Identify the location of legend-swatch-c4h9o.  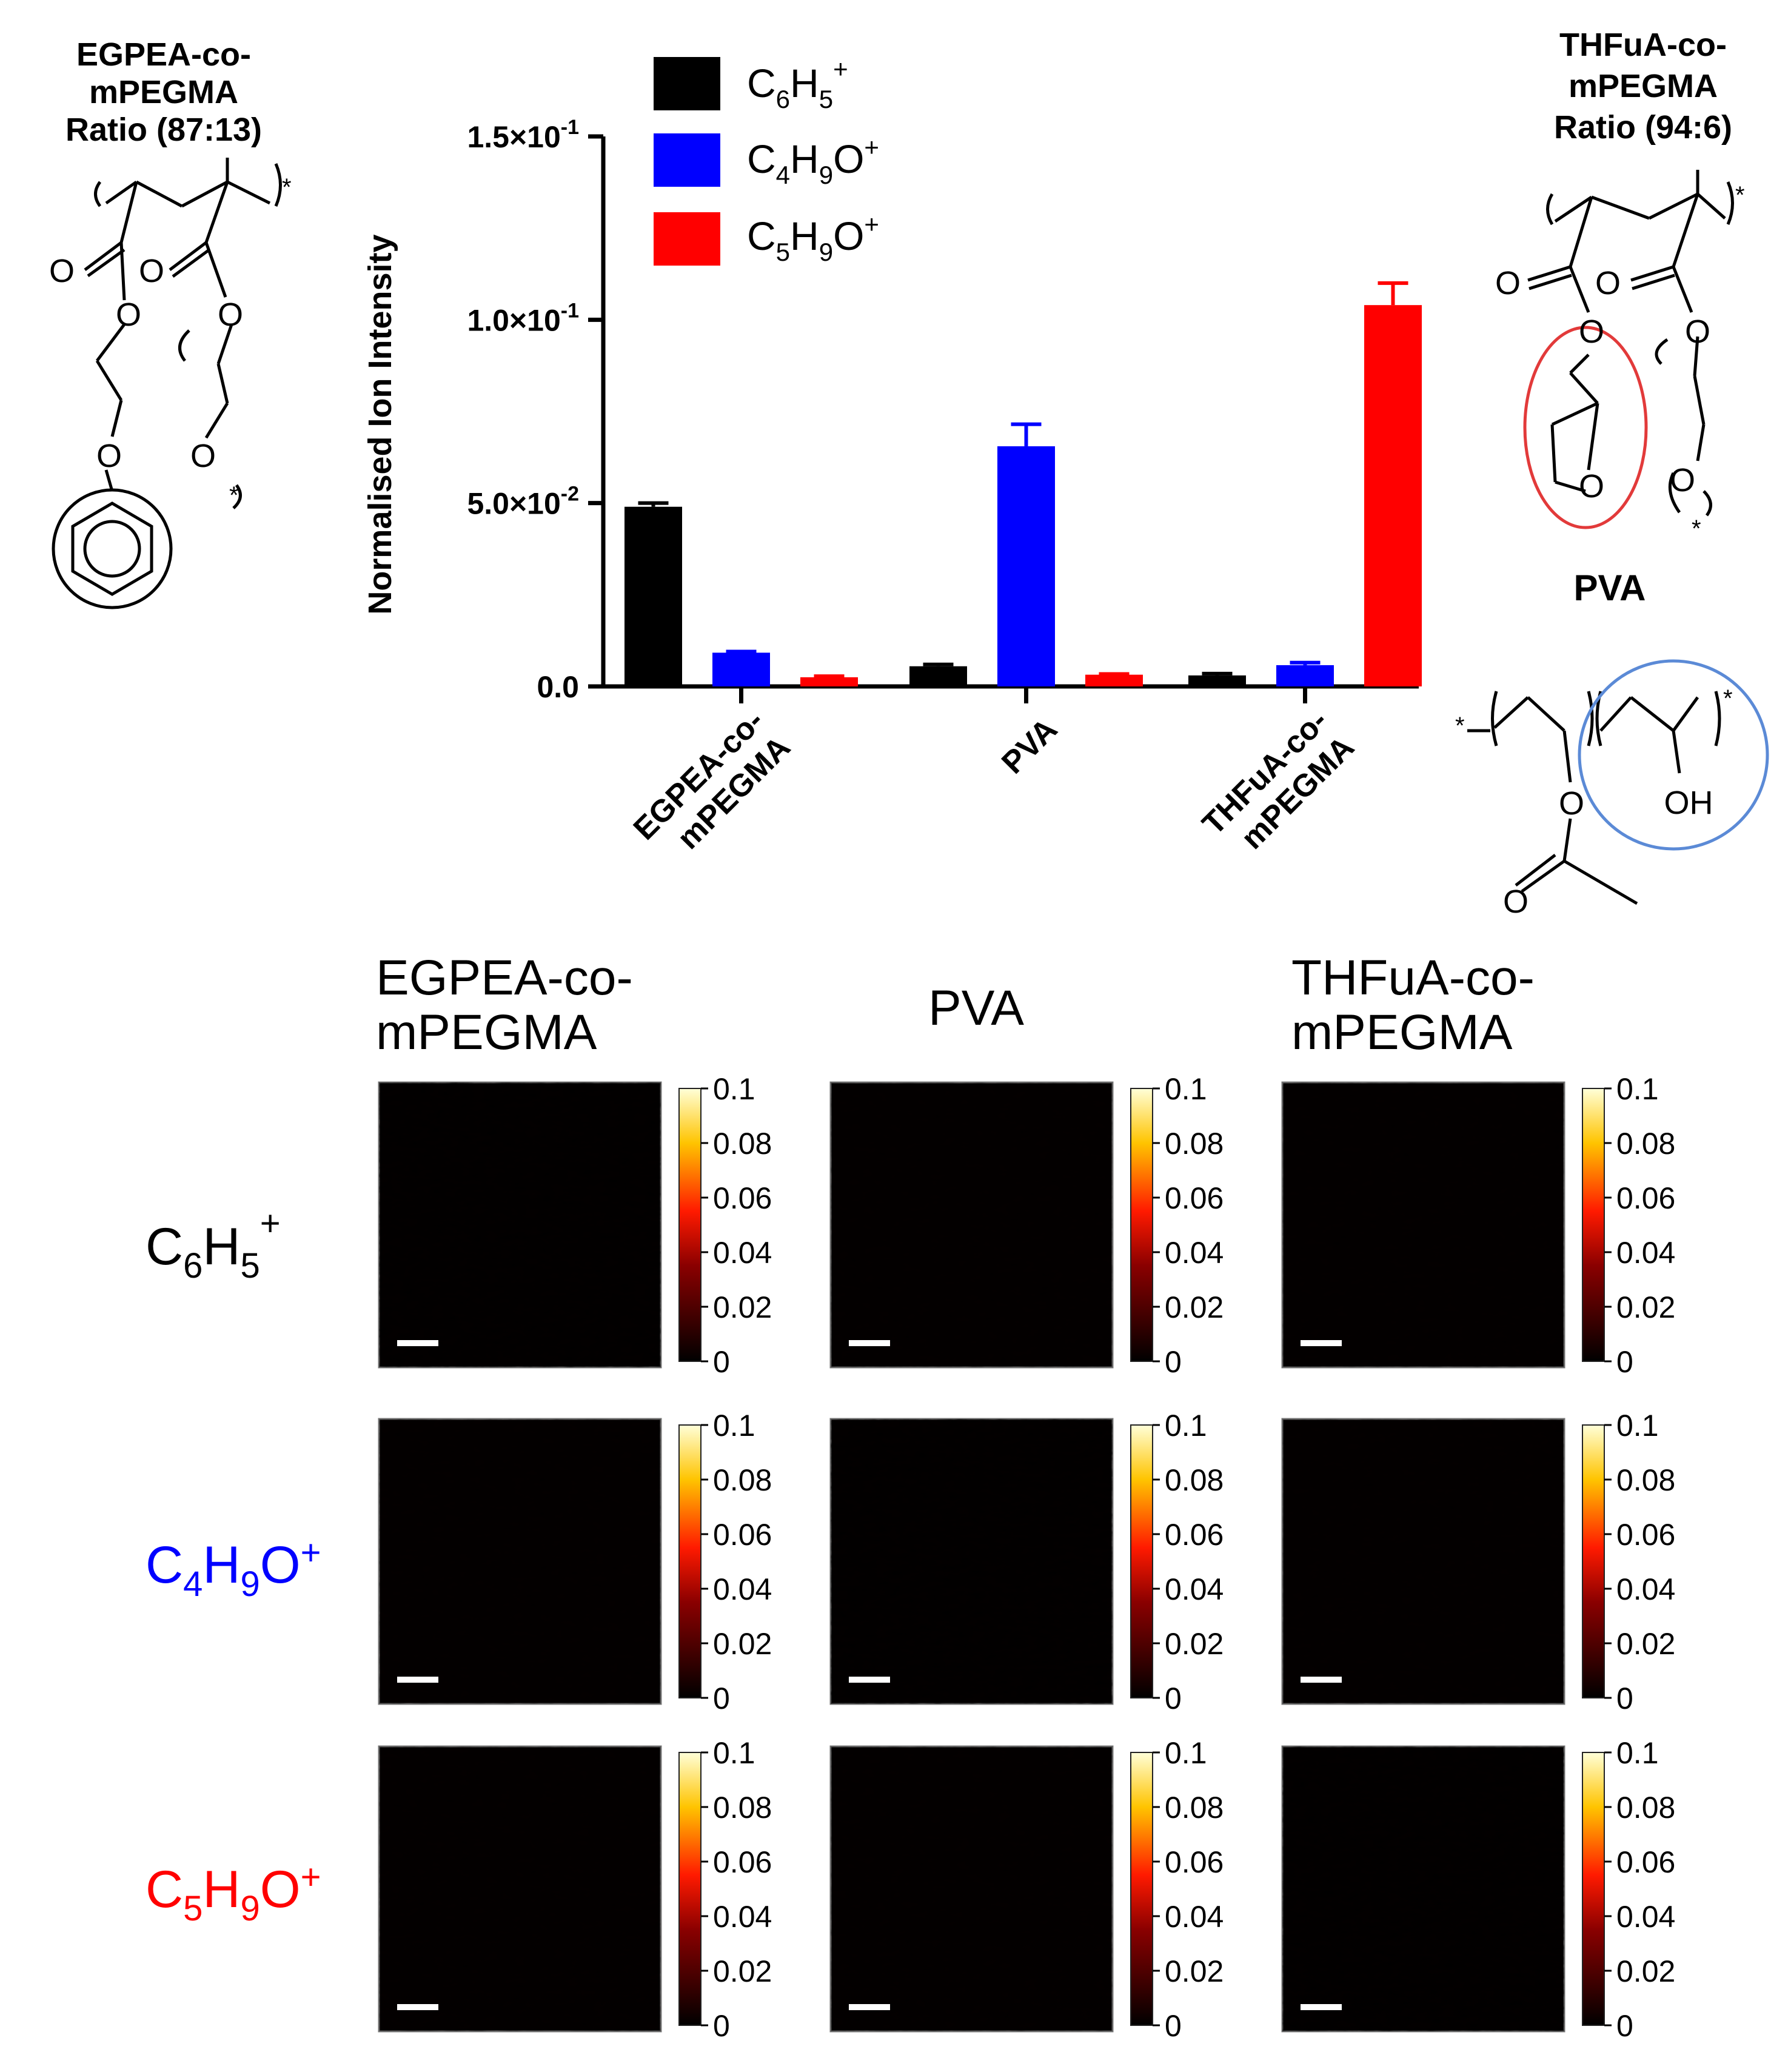
(687, 160).